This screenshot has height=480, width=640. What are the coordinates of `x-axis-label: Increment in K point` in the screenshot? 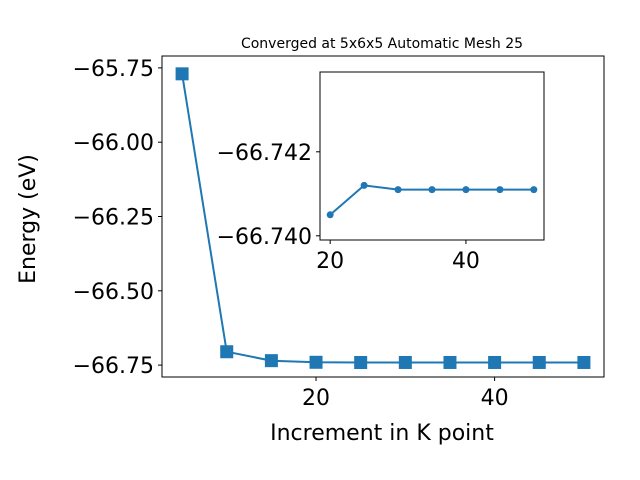 It's located at (382, 433).